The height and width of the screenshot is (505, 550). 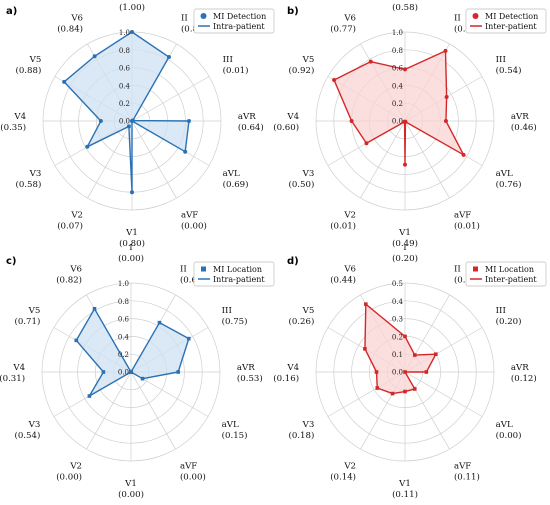 I want to click on value-label-III: (0.01), so click(x=236, y=70).